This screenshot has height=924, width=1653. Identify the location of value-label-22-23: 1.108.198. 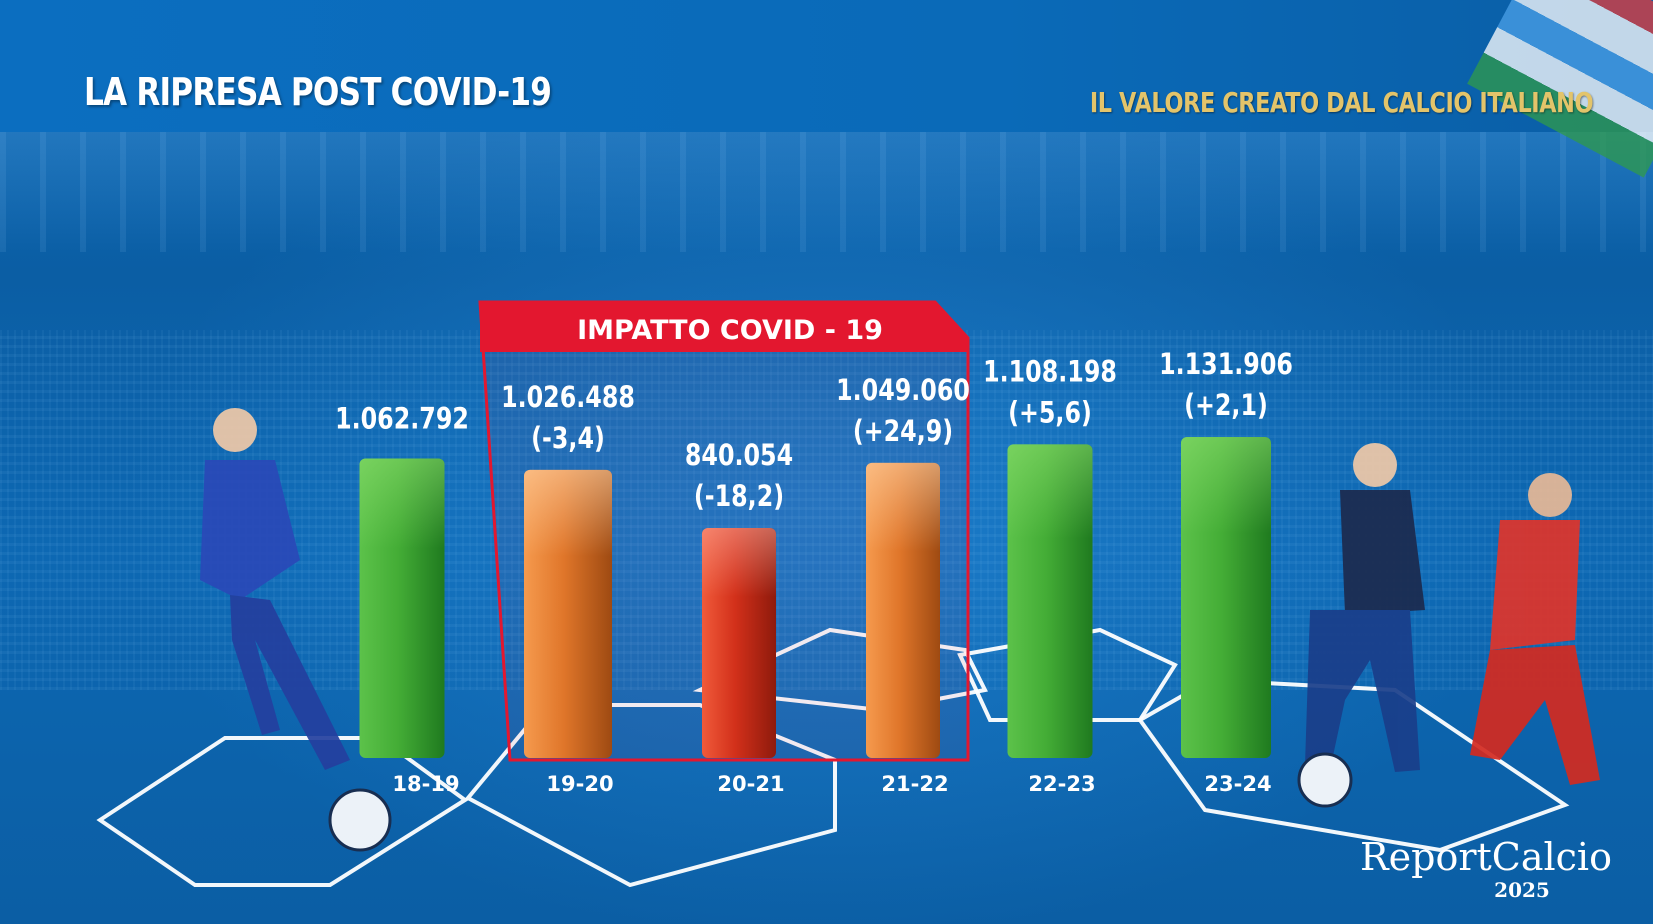
(1050, 372).